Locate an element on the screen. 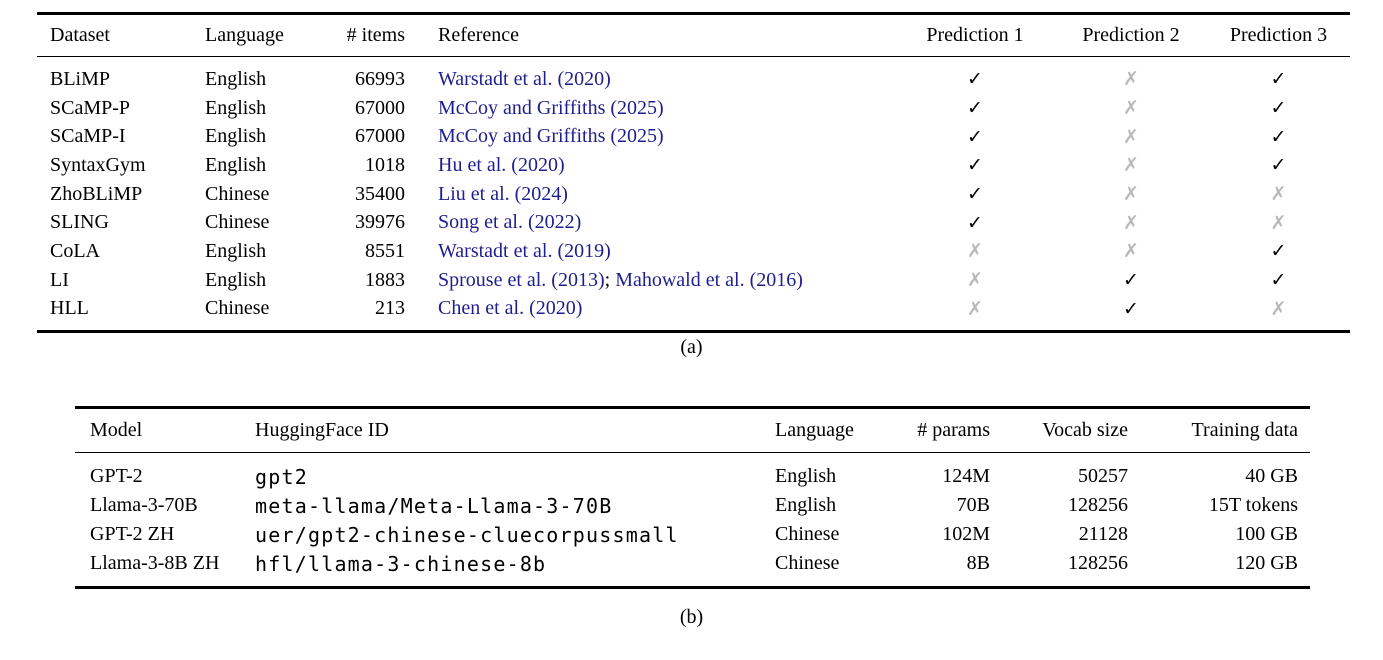 The image size is (1383, 660). dataset-name: CoLA is located at coordinates (75, 250).